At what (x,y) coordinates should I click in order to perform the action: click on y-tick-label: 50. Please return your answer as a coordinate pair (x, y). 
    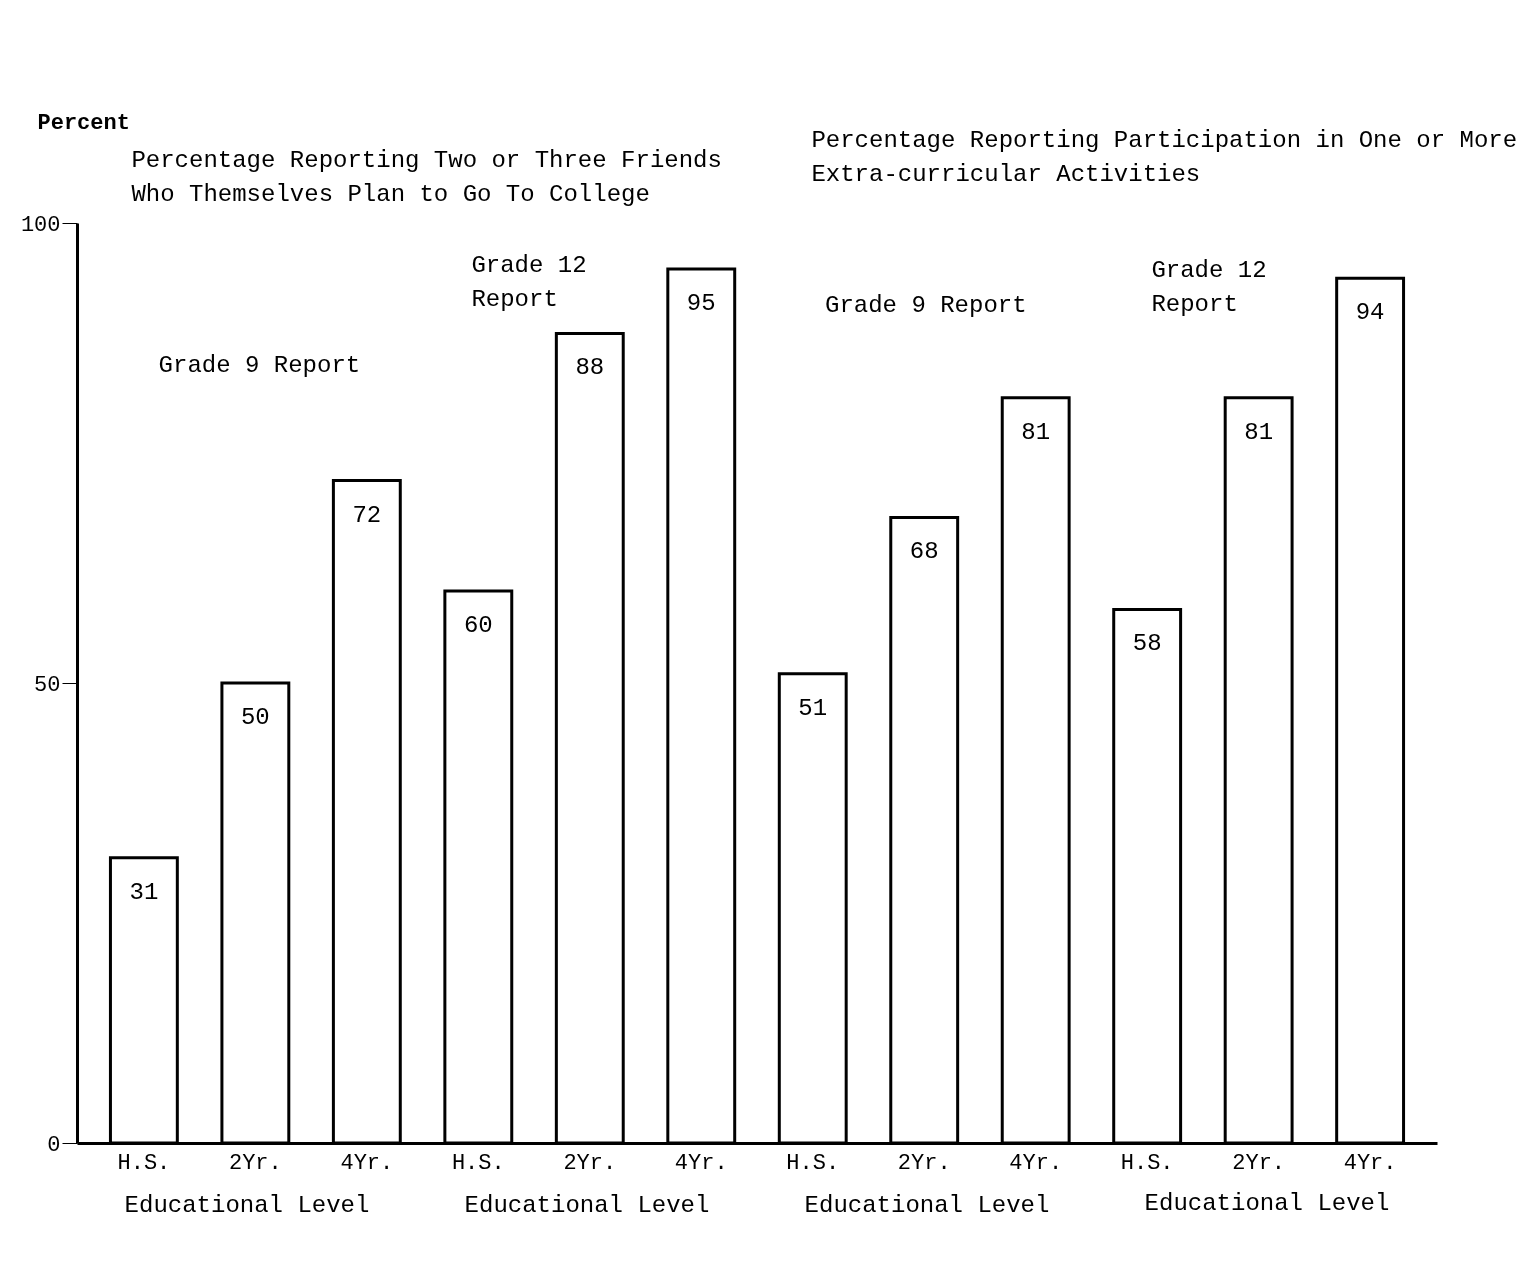
    Looking at the image, I should click on (47, 685).